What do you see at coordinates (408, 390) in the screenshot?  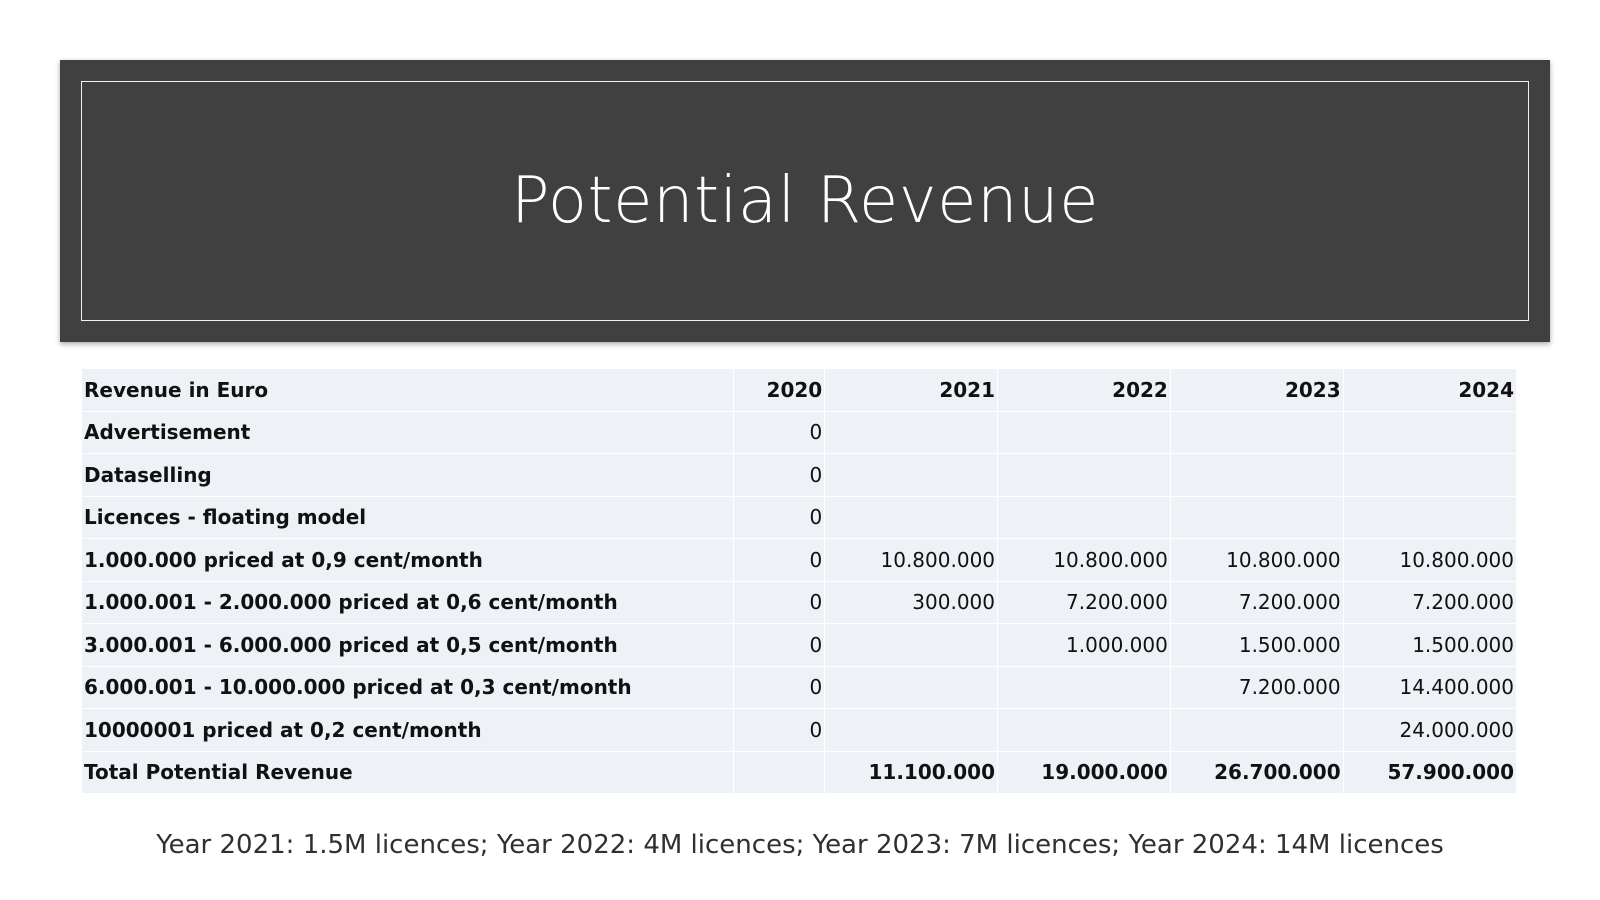 I see `column-header: Revenue in Euro` at bounding box center [408, 390].